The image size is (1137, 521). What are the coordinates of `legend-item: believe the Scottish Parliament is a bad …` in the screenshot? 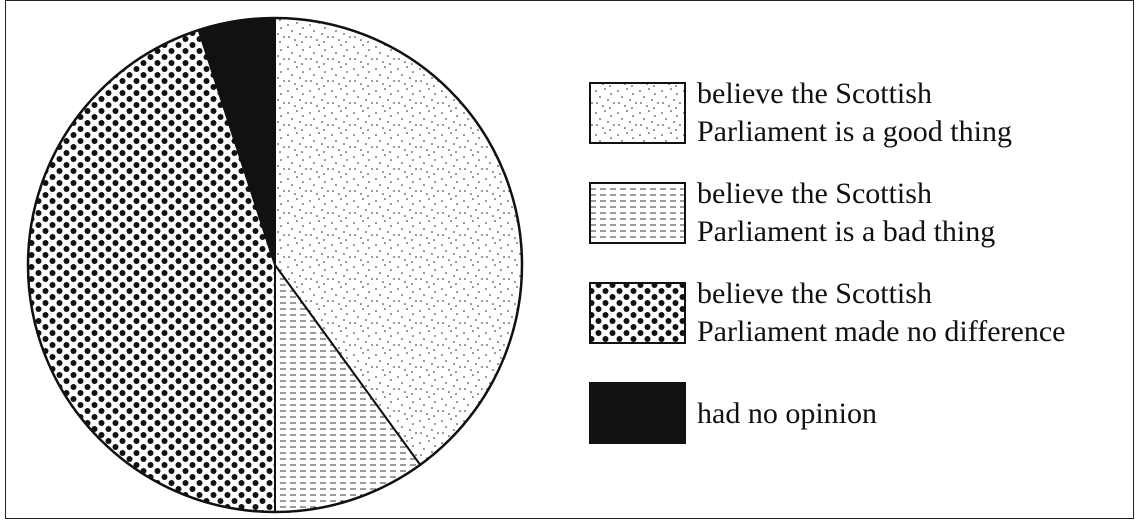 It's located at (792, 212).